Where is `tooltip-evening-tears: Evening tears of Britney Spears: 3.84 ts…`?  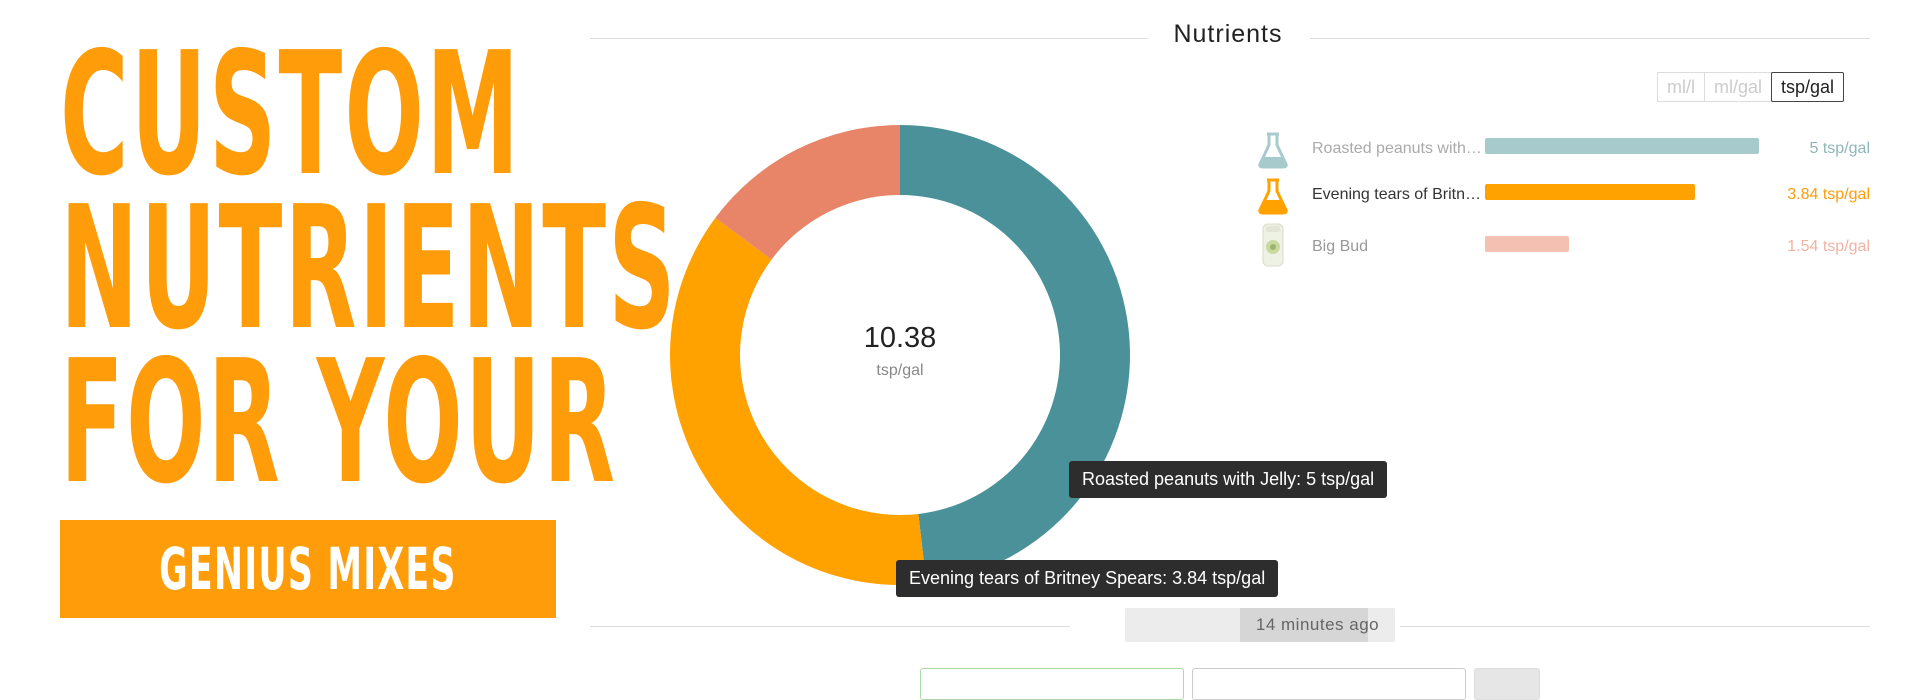 tooltip-evening-tears: Evening tears of Britney Spears: 3.84 ts… is located at coordinates (1087, 578).